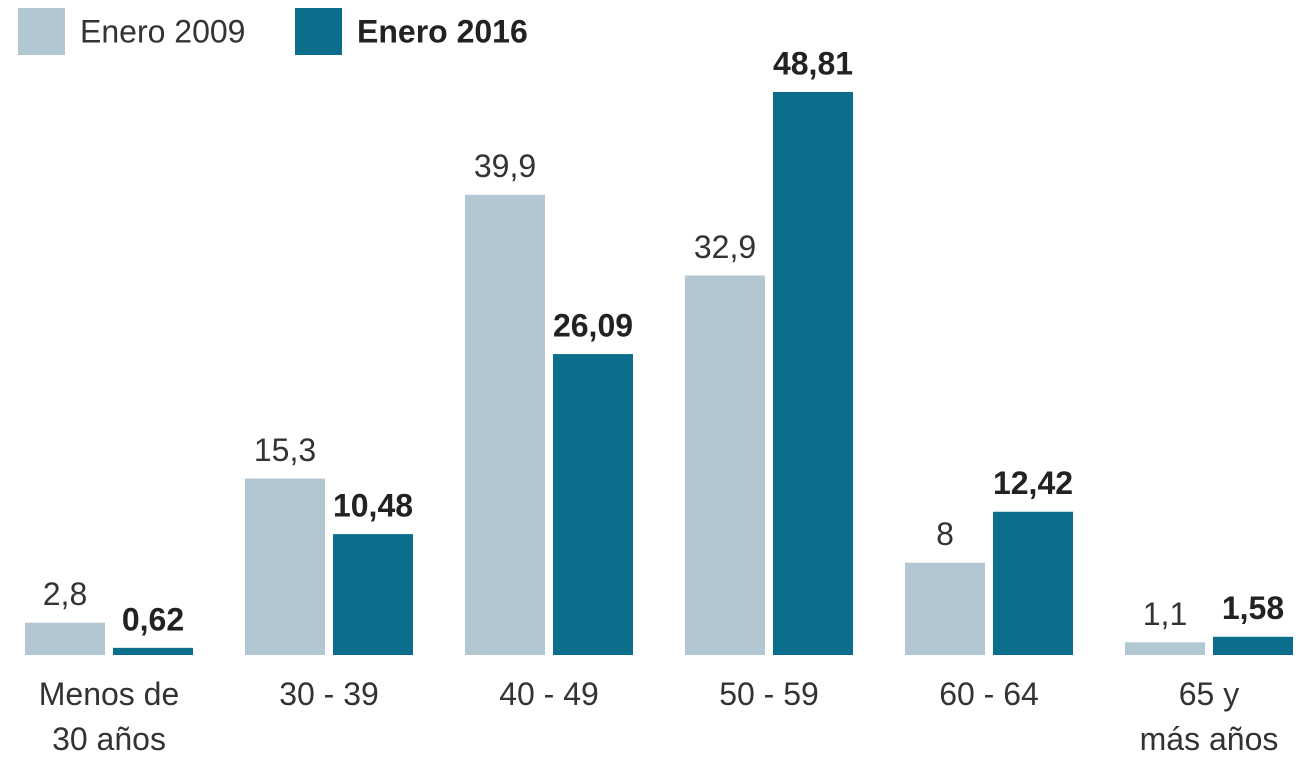 The width and height of the screenshot is (1314, 758). I want to click on value-label: 26,09, so click(593, 326).